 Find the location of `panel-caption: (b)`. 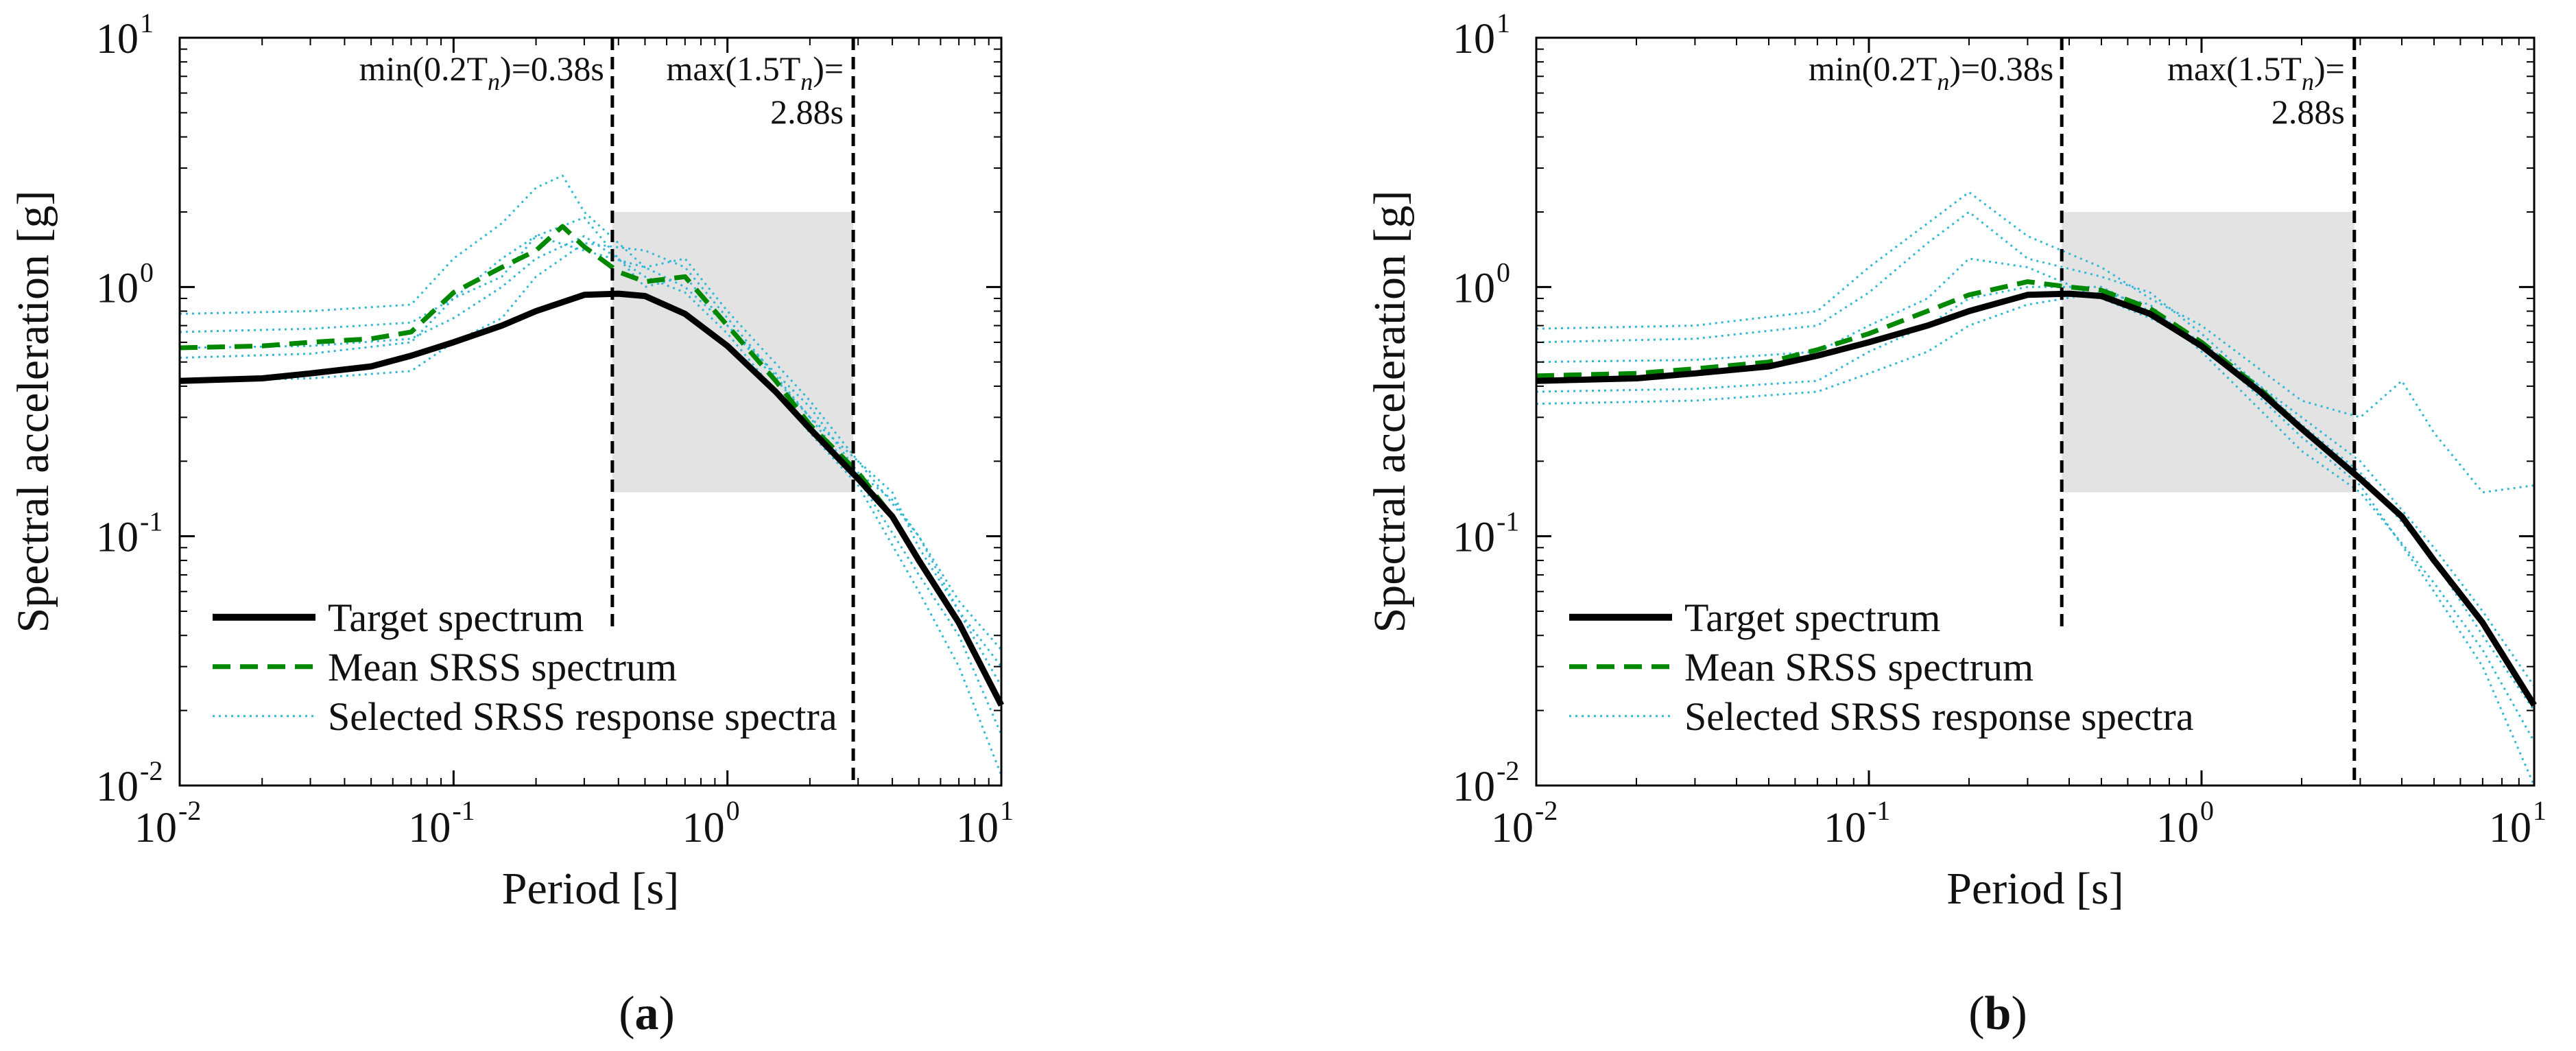

panel-caption: (b) is located at coordinates (1997, 1013).